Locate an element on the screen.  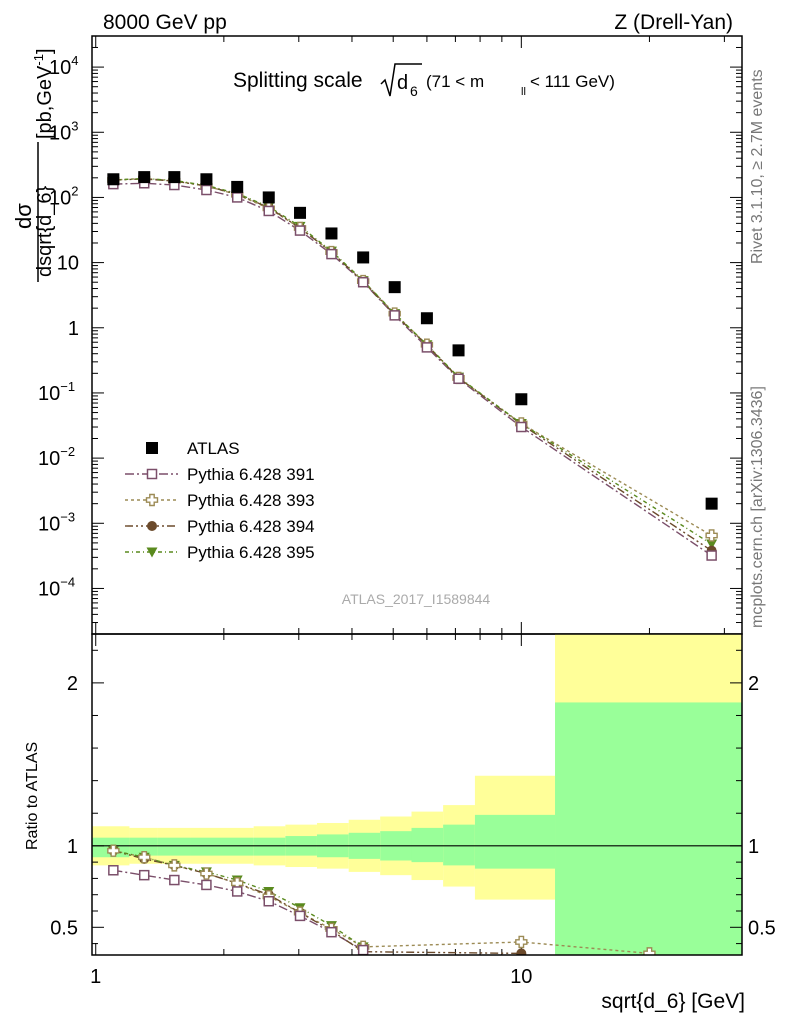
x-tick-label: 1 is located at coordinates (95, 977).